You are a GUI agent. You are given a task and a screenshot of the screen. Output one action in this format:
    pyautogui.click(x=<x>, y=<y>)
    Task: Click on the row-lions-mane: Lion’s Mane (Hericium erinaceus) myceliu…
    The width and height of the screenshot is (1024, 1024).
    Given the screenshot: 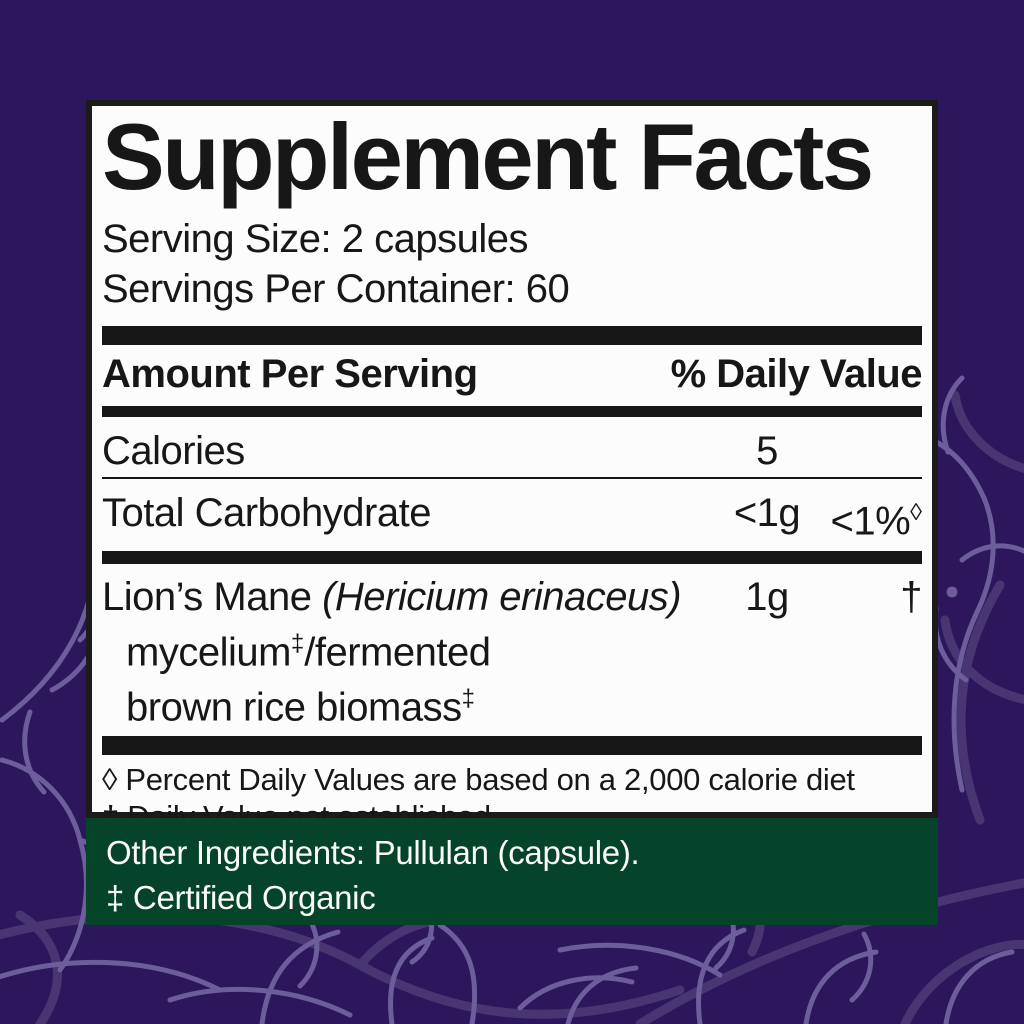 What is the action you would take?
    pyautogui.click(x=512, y=650)
    